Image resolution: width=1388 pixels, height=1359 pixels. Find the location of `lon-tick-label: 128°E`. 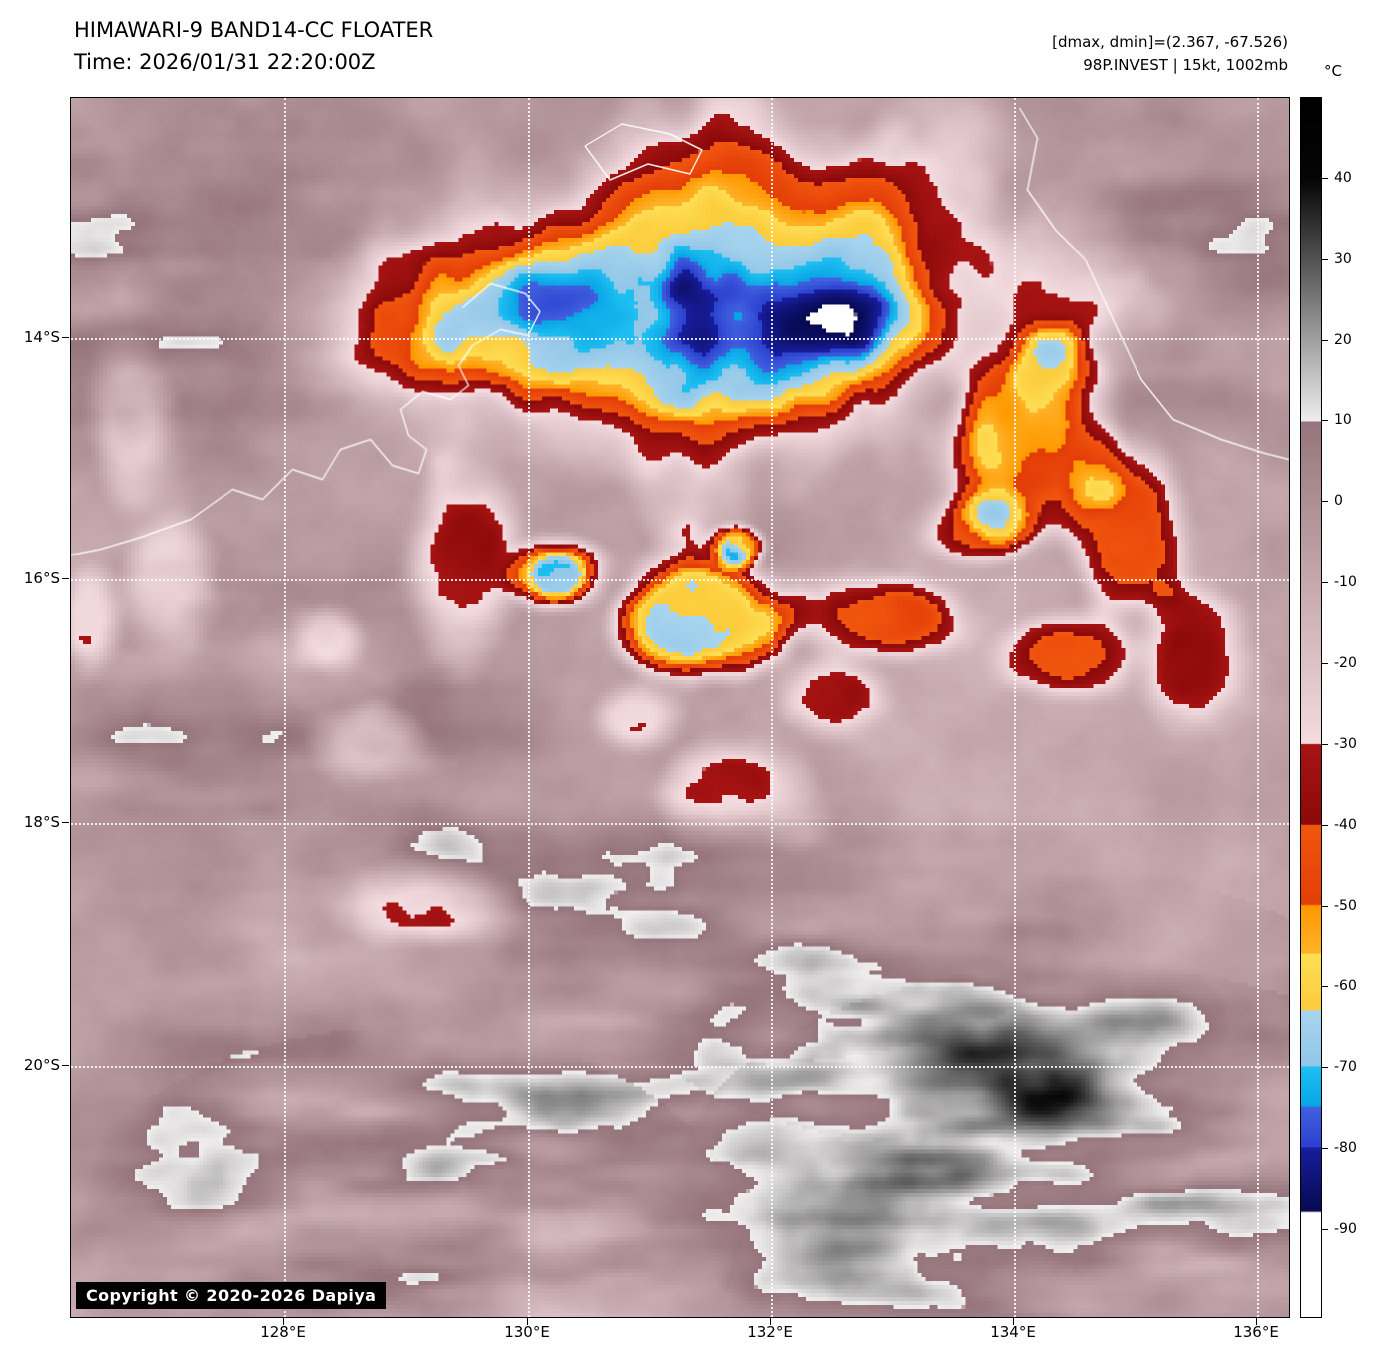

lon-tick-label: 128°E is located at coordinates (283, 1332).